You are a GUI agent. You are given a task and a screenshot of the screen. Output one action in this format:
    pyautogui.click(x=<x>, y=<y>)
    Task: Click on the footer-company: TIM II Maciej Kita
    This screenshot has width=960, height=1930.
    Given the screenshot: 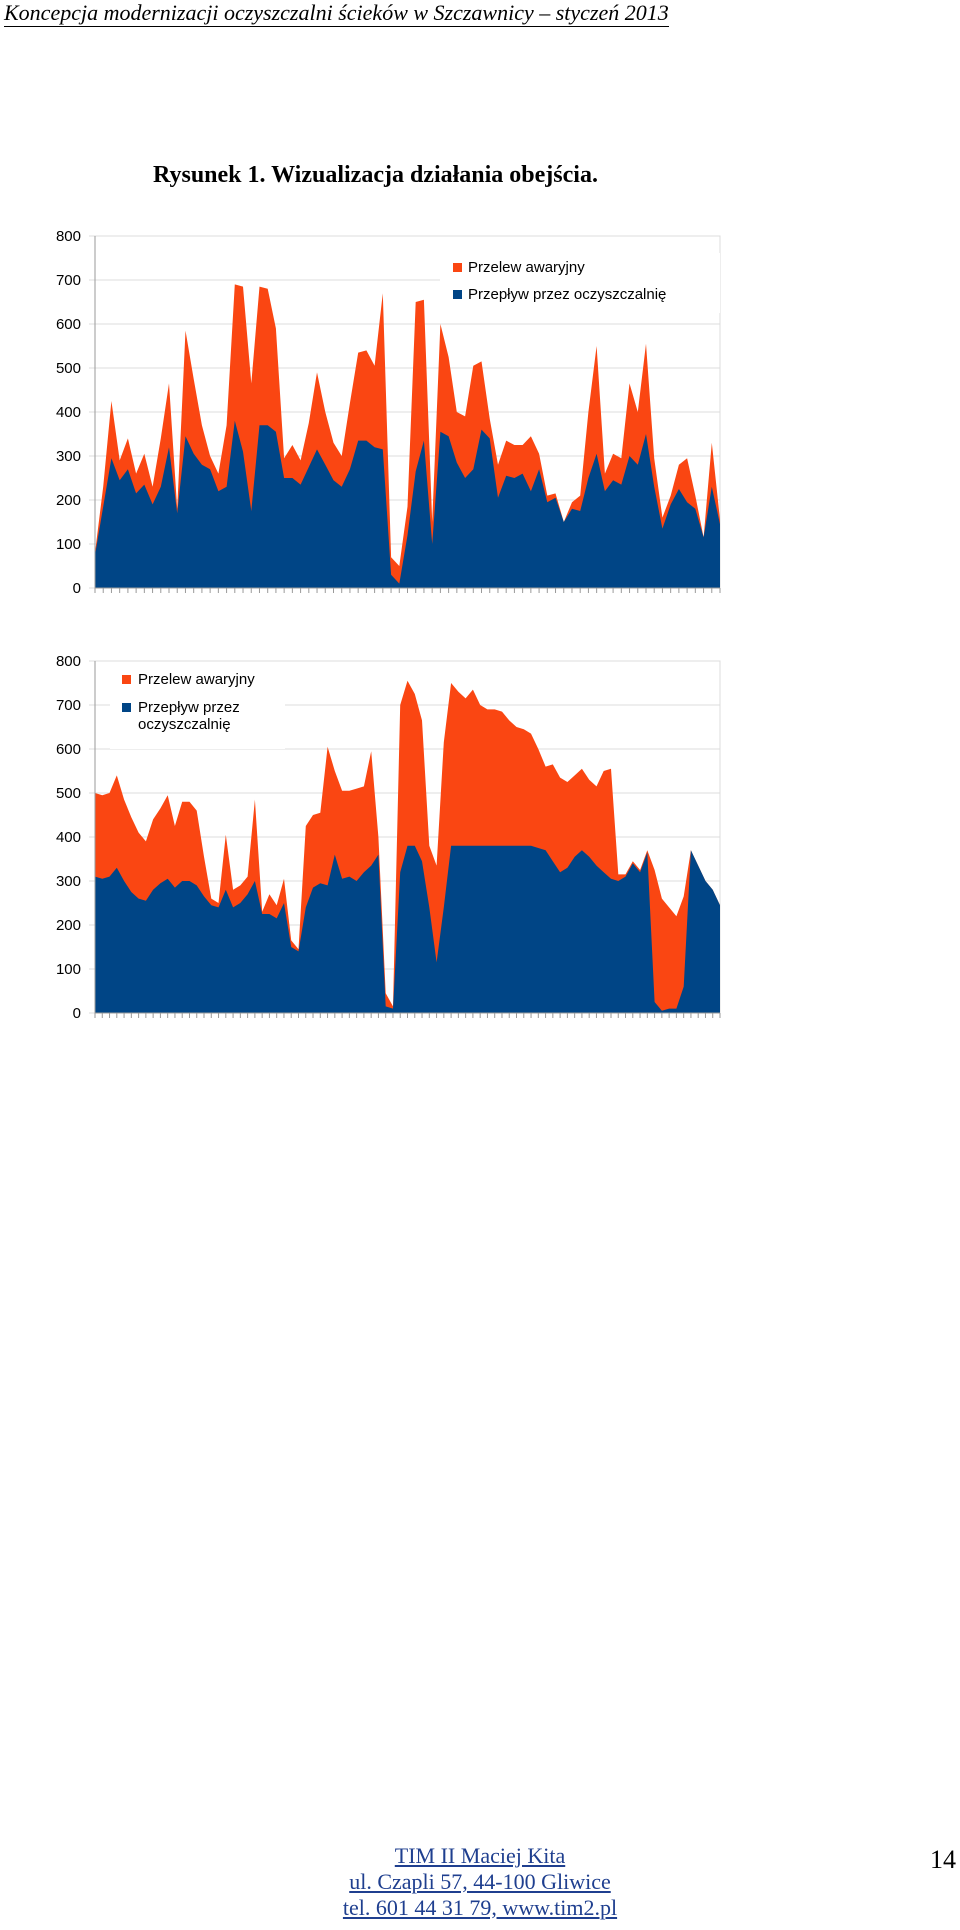 What is the action you would take?
    pyautogui.click(x=480, y=1855)
    